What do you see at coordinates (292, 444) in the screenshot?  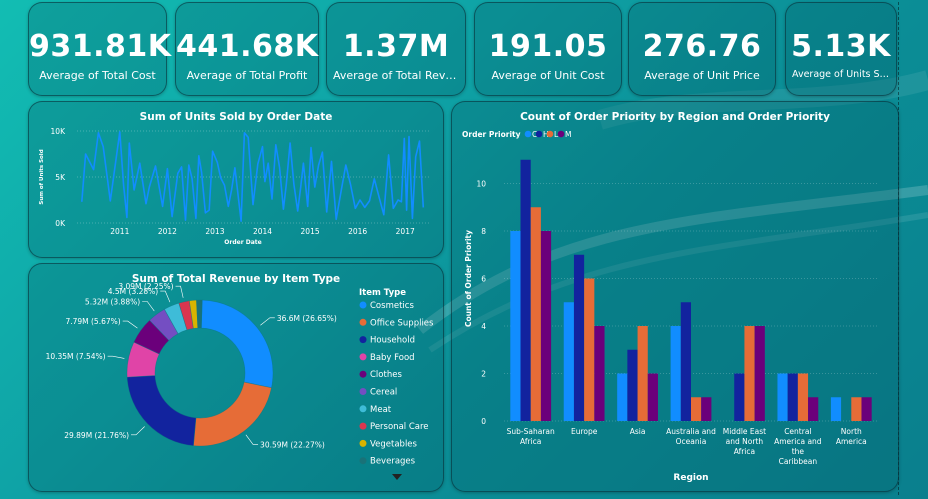 I see `slice-data-label: 30.59M (22.27%)` at bounding box center [292, 444].